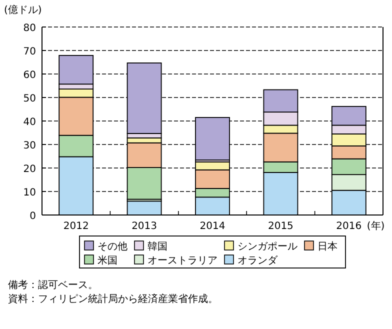 This screenshot has width=392, height=329. Describe the element at coordinates (281, 226) in the screenshot. I see `x-tick-label: 2015` at that location.